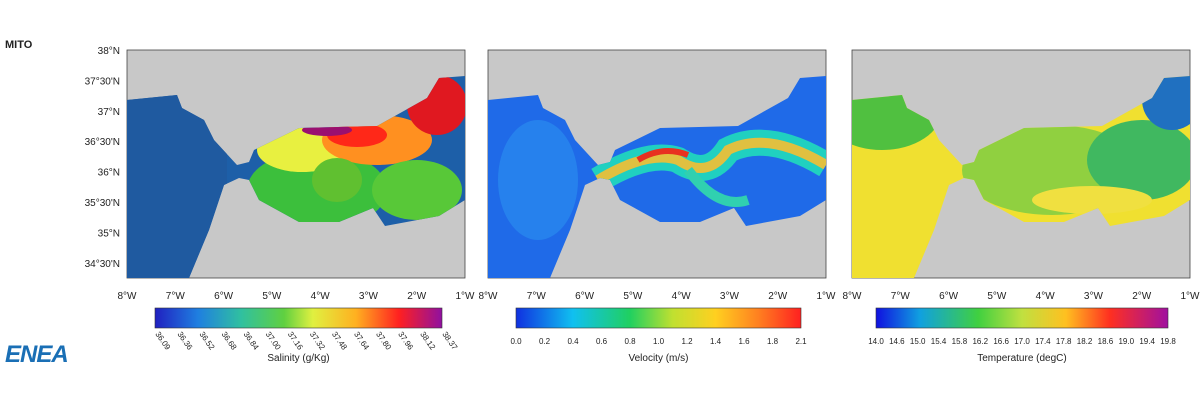  What do you see at coordinates (918, 341) in the screenshot?
I see `colorbar-tick: 15.0` at bounding box center [918, 341].